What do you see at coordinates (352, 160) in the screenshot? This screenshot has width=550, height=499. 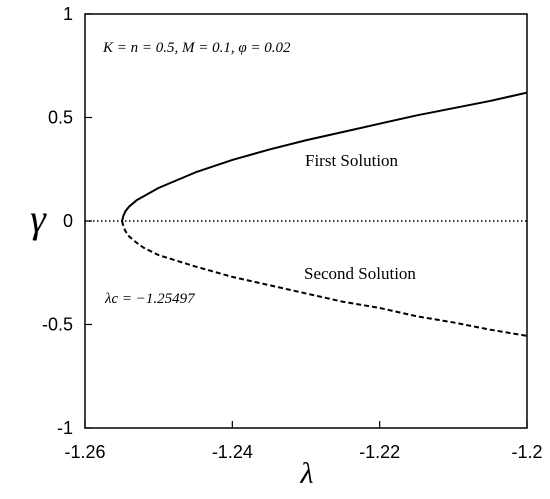 I see `first-solution-label: First Solution` at bounding box center [352, 160].